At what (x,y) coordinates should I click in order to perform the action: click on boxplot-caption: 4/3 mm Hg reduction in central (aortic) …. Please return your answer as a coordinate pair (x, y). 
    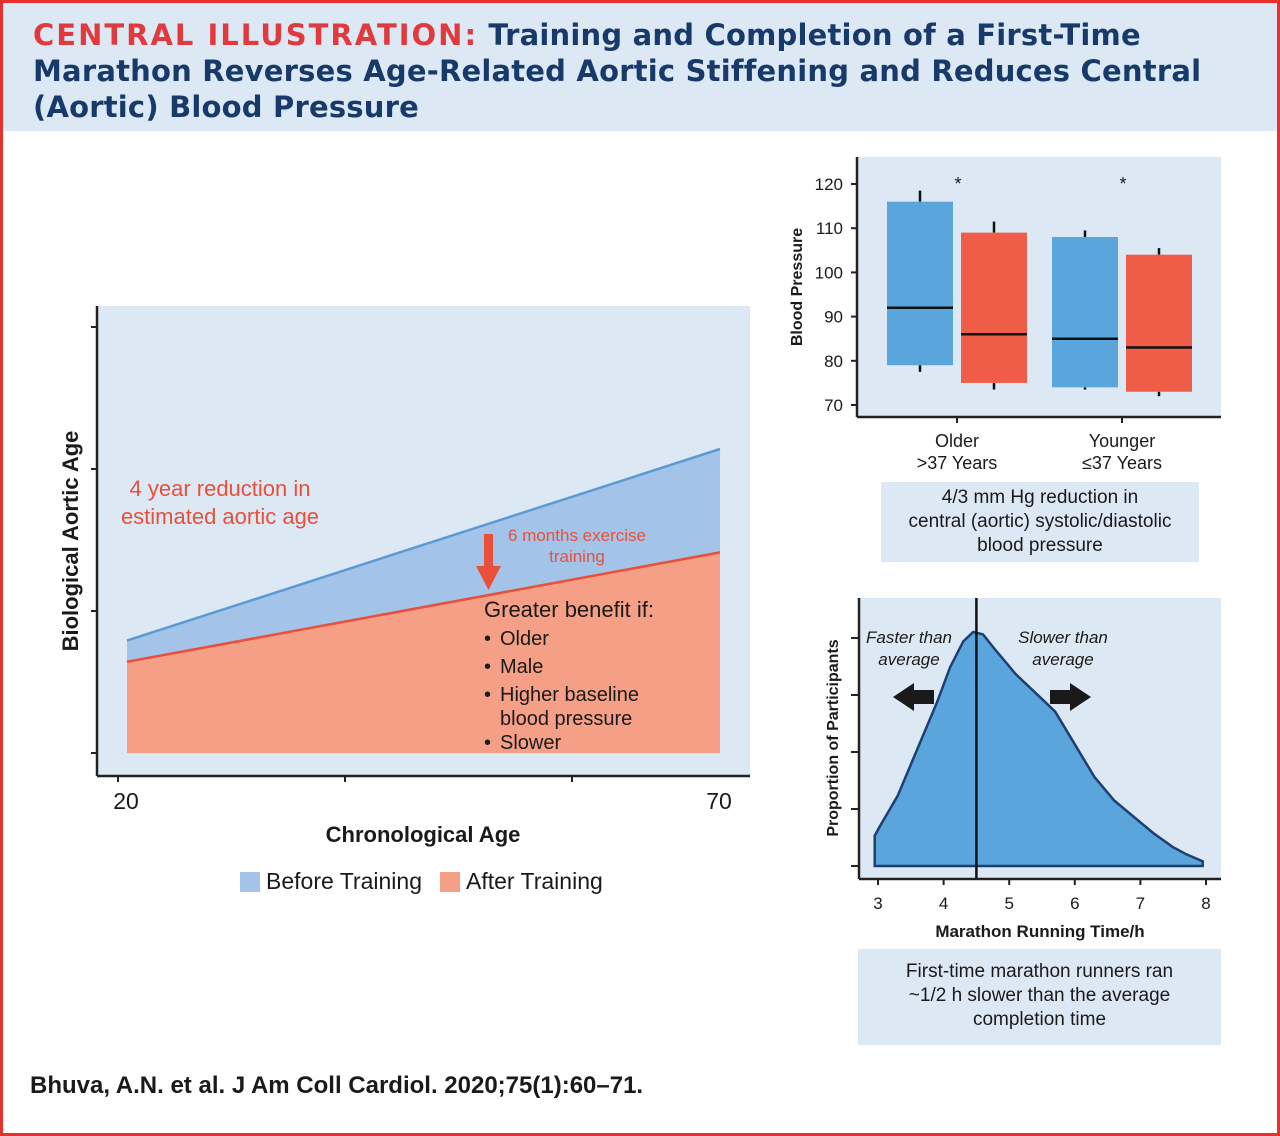
    Looking at the image, I should click on (1040, 522).